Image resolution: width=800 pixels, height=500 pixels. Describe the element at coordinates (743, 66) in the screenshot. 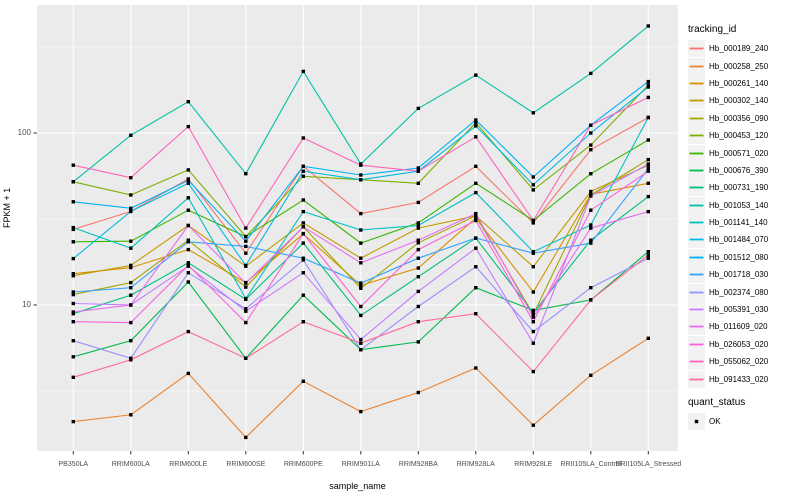

I see `legend-entry: Hb_000258_250` at that location.